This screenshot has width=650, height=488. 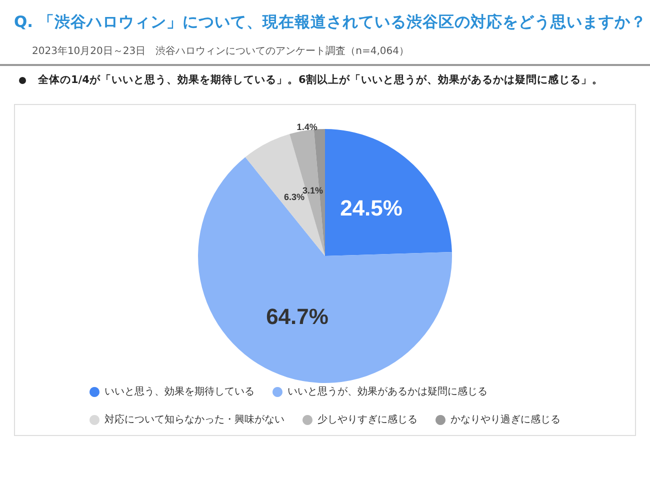 What do you see at coordinates (194, 420) in the screenshot?
I see `legend-label: 対応について知らなかった・興味がない` at bounding box center [194, 420].